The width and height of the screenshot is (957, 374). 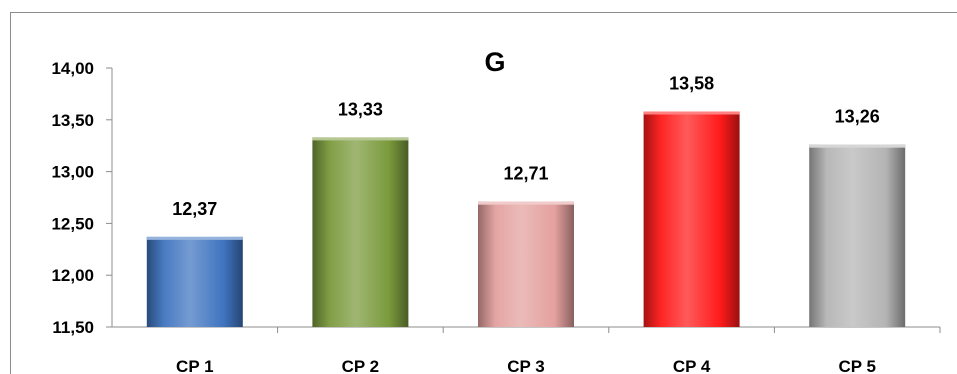 What do you see at coordinates (194, 209) in the screenshot?
I see `data-label: 12,37` at bounding box center [194, 209].